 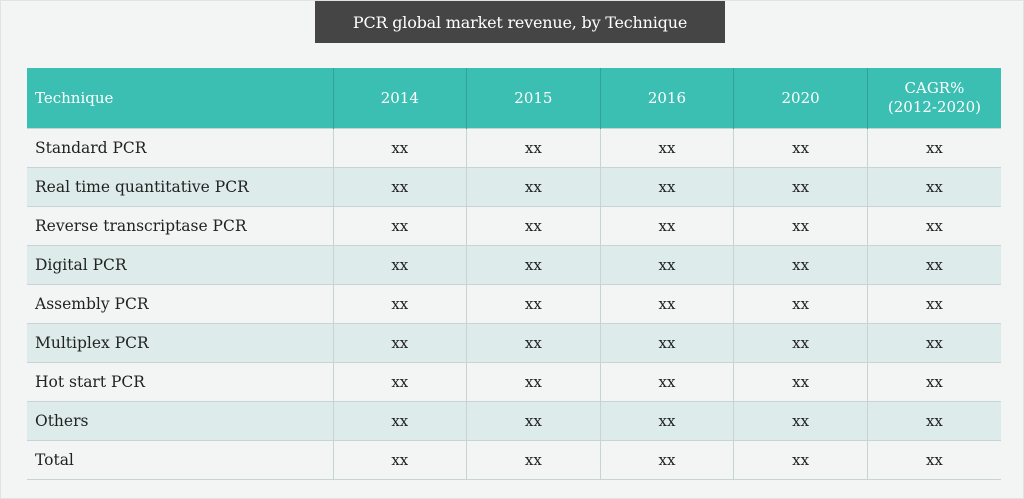 I want to click on table-row: Reverse transcriptase PCR xx xx xx xx xx, so click(x=514, y=226).